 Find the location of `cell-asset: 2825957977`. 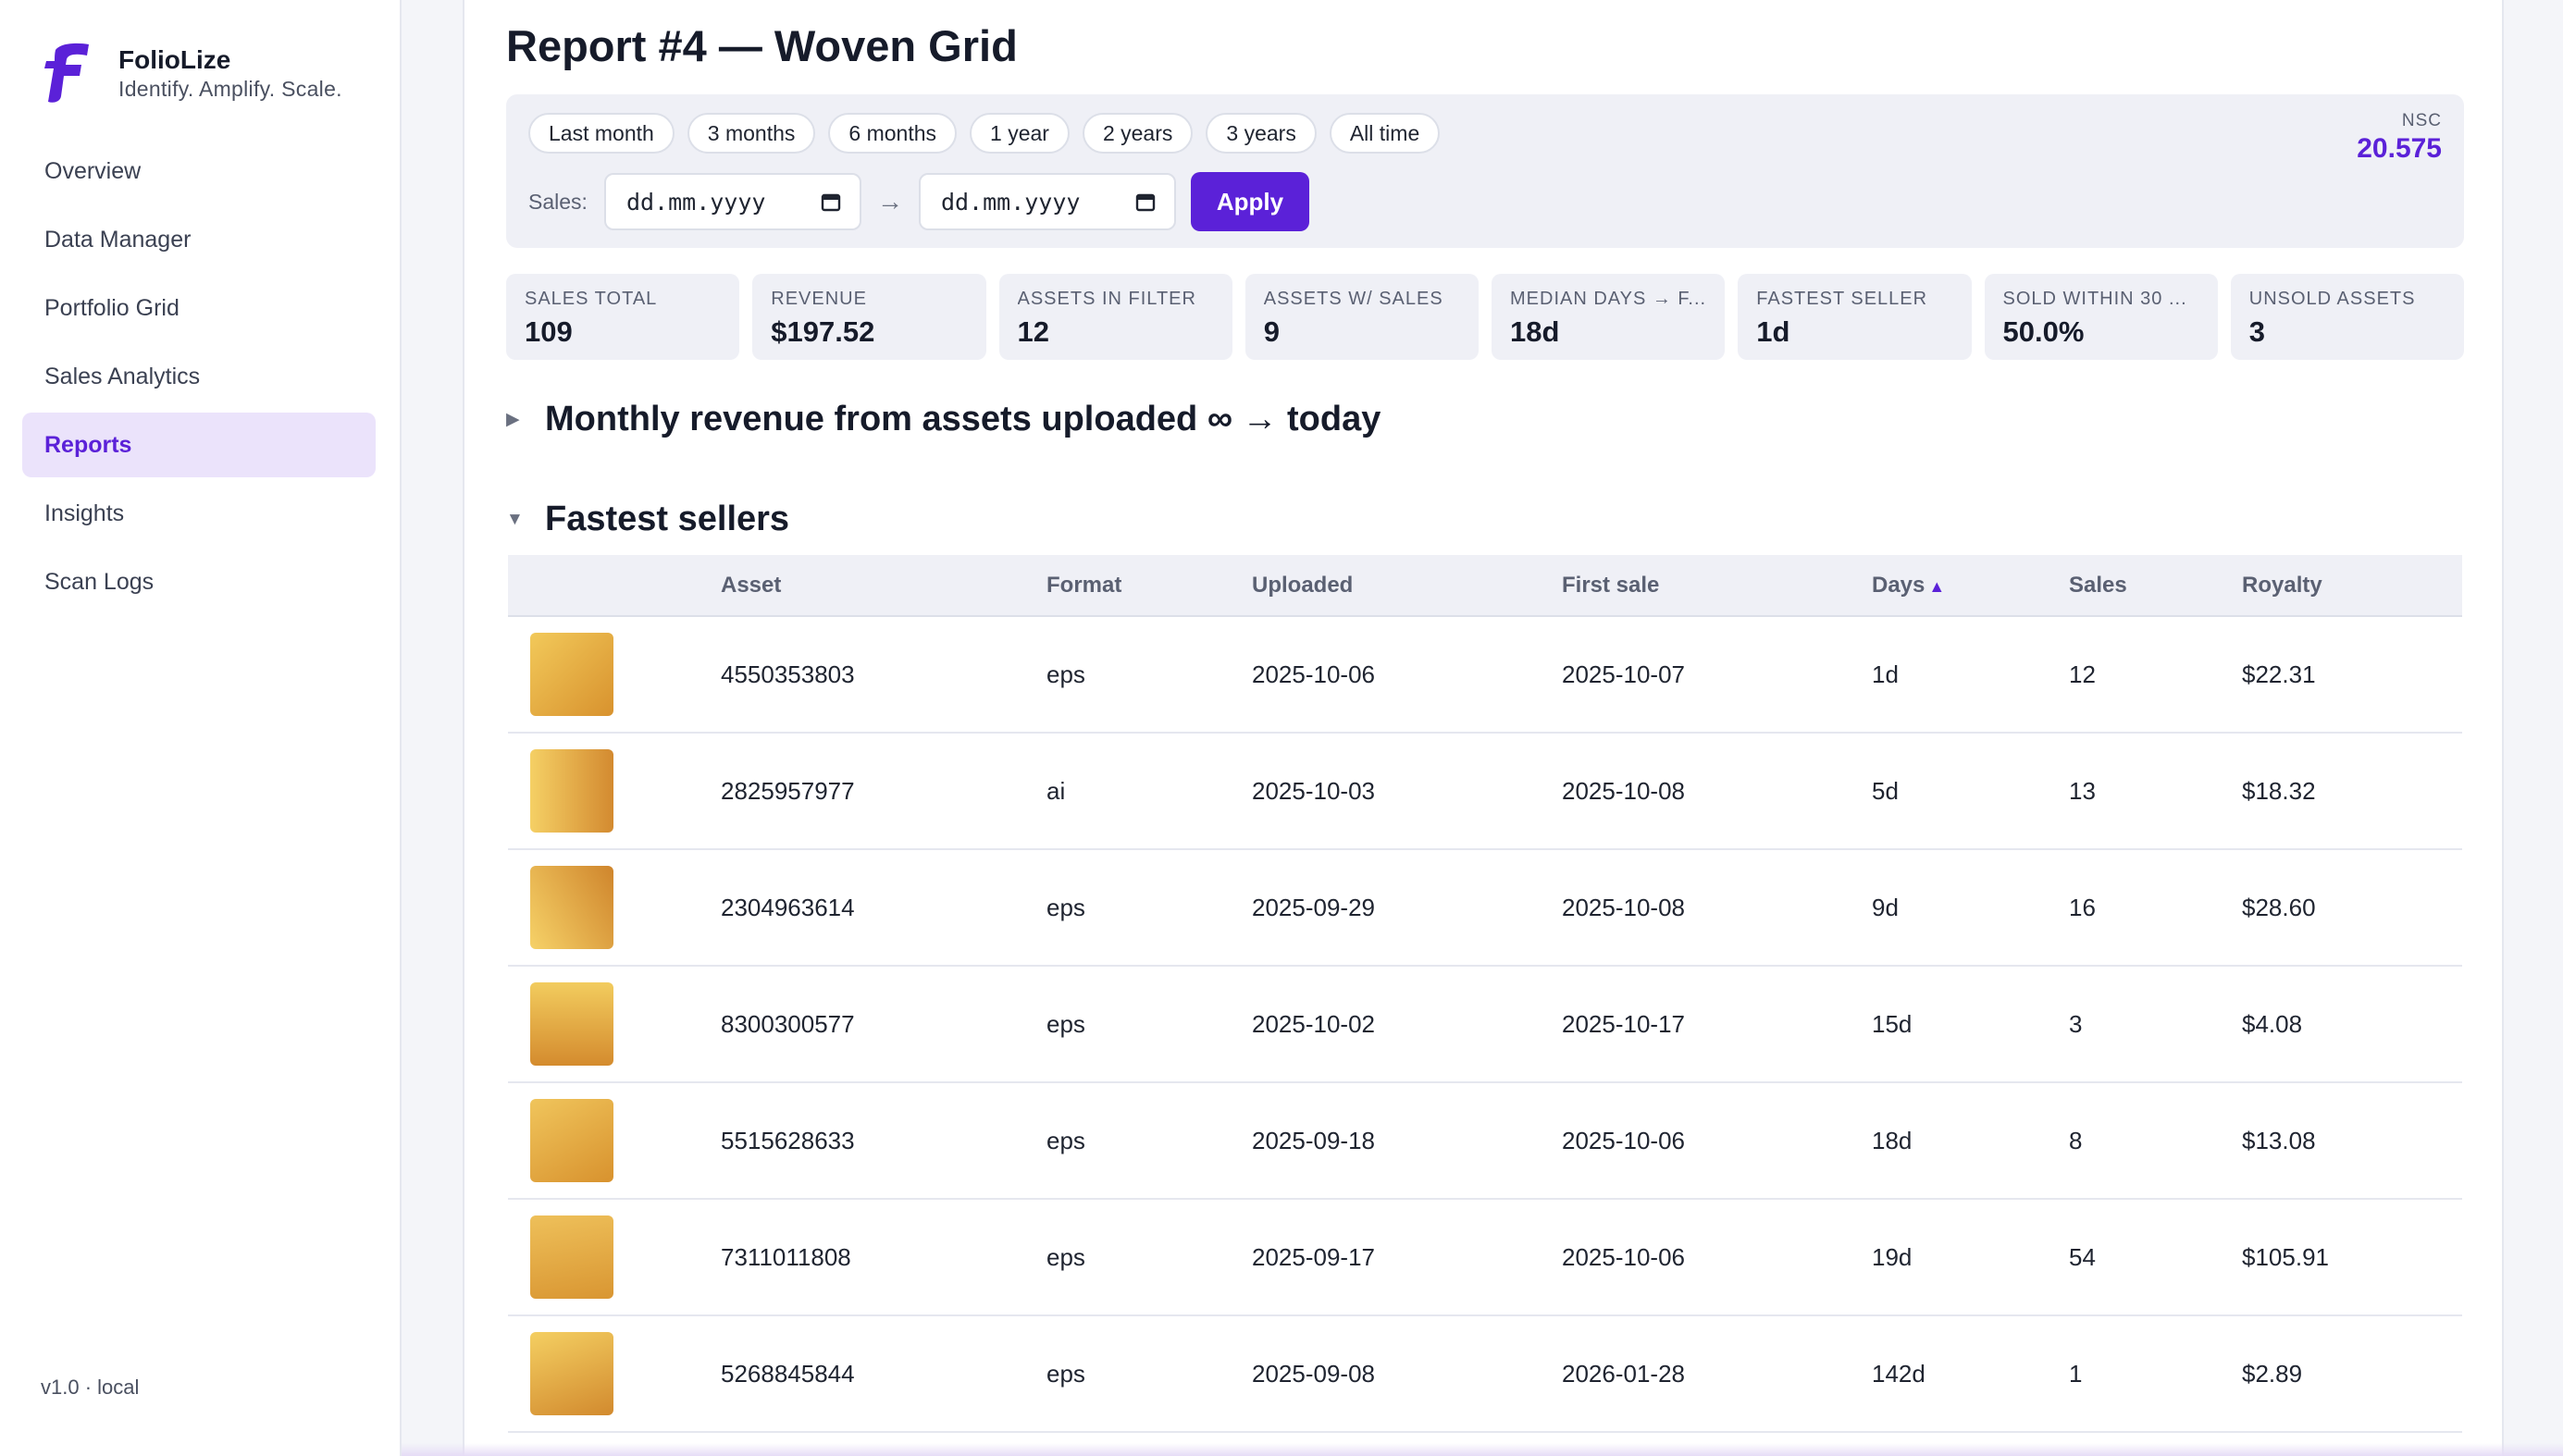

cell-asset: 2825957977 is located at coordinates (883, 791).